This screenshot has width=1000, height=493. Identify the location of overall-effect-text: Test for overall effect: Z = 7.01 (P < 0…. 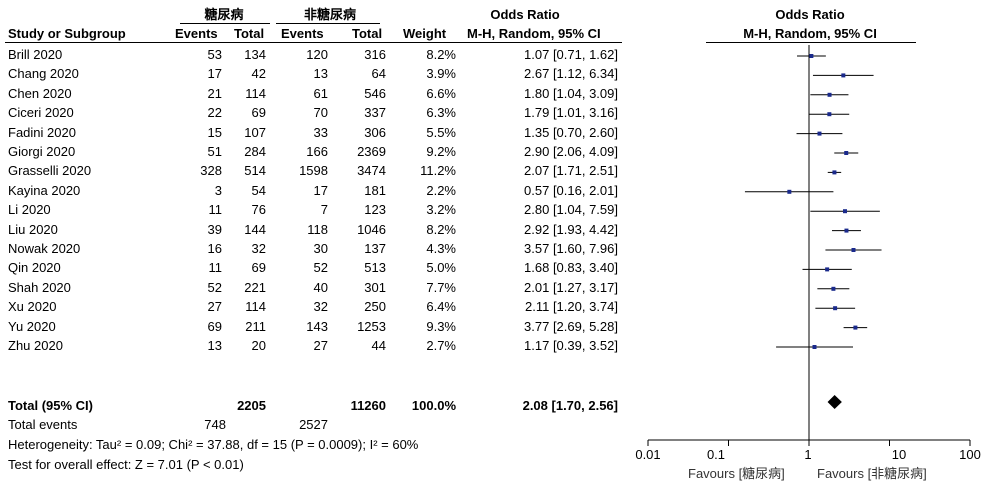
(126, 464).